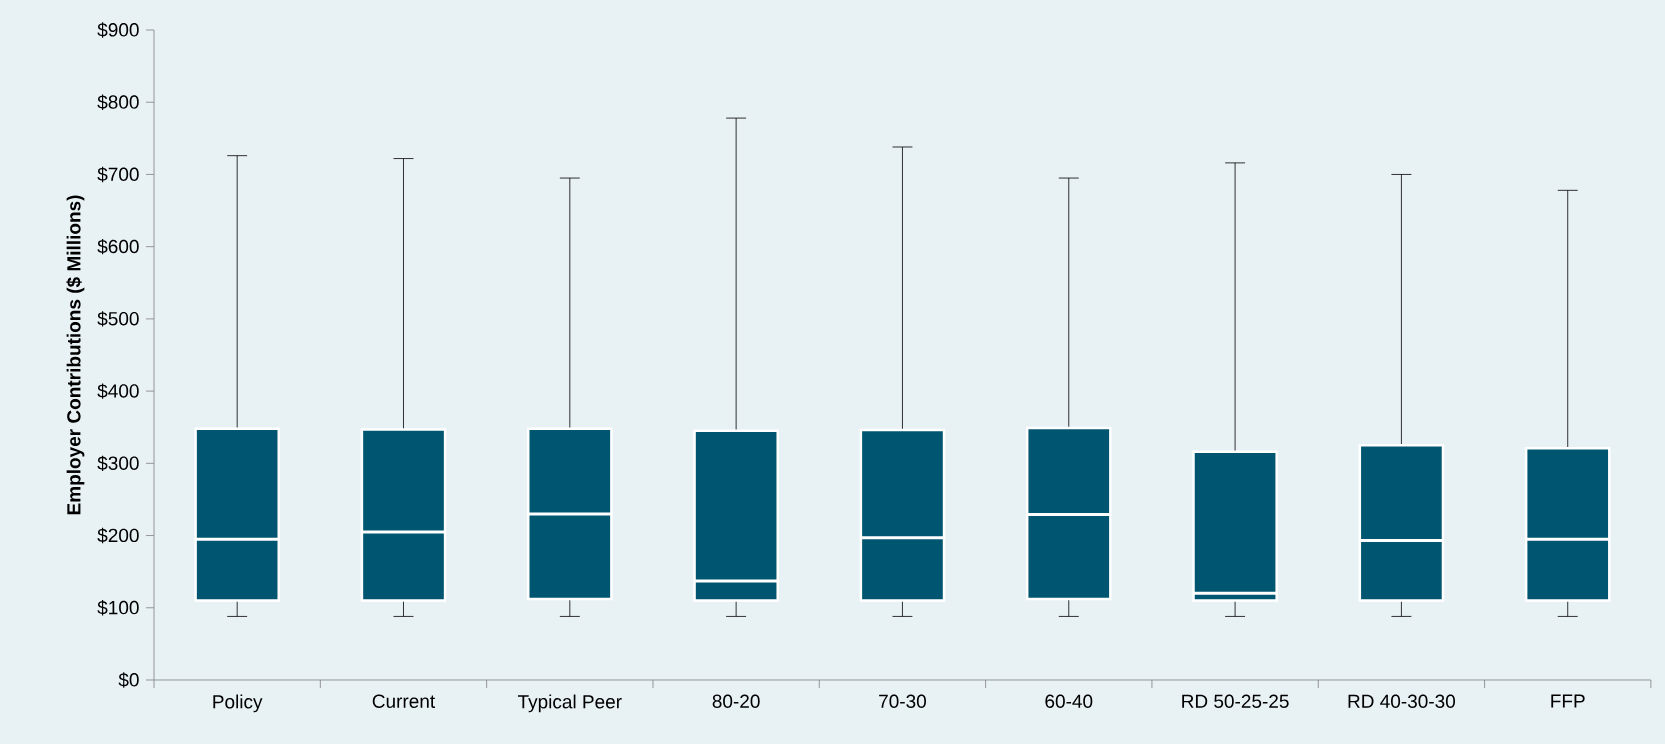 Image resolution: width=1665 pixels, height=744 pixels. What do you see at coordinates (238, 703) in the screenshot?
I see `x-tick-label: Policy` at bounding box center [238, 703].